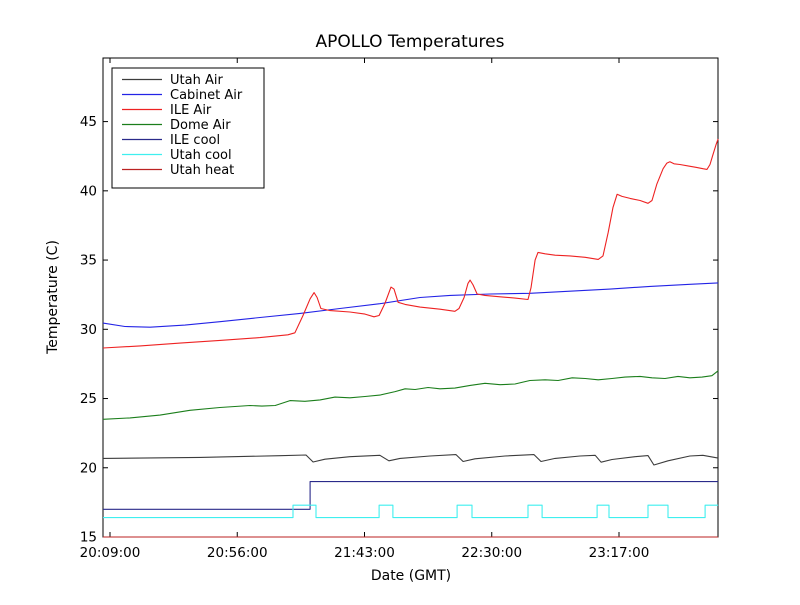 The image size is (800, 605). Describe the element at coordinates (410, 460) in the screenshot. I see `series-line-utah-air` at that location.